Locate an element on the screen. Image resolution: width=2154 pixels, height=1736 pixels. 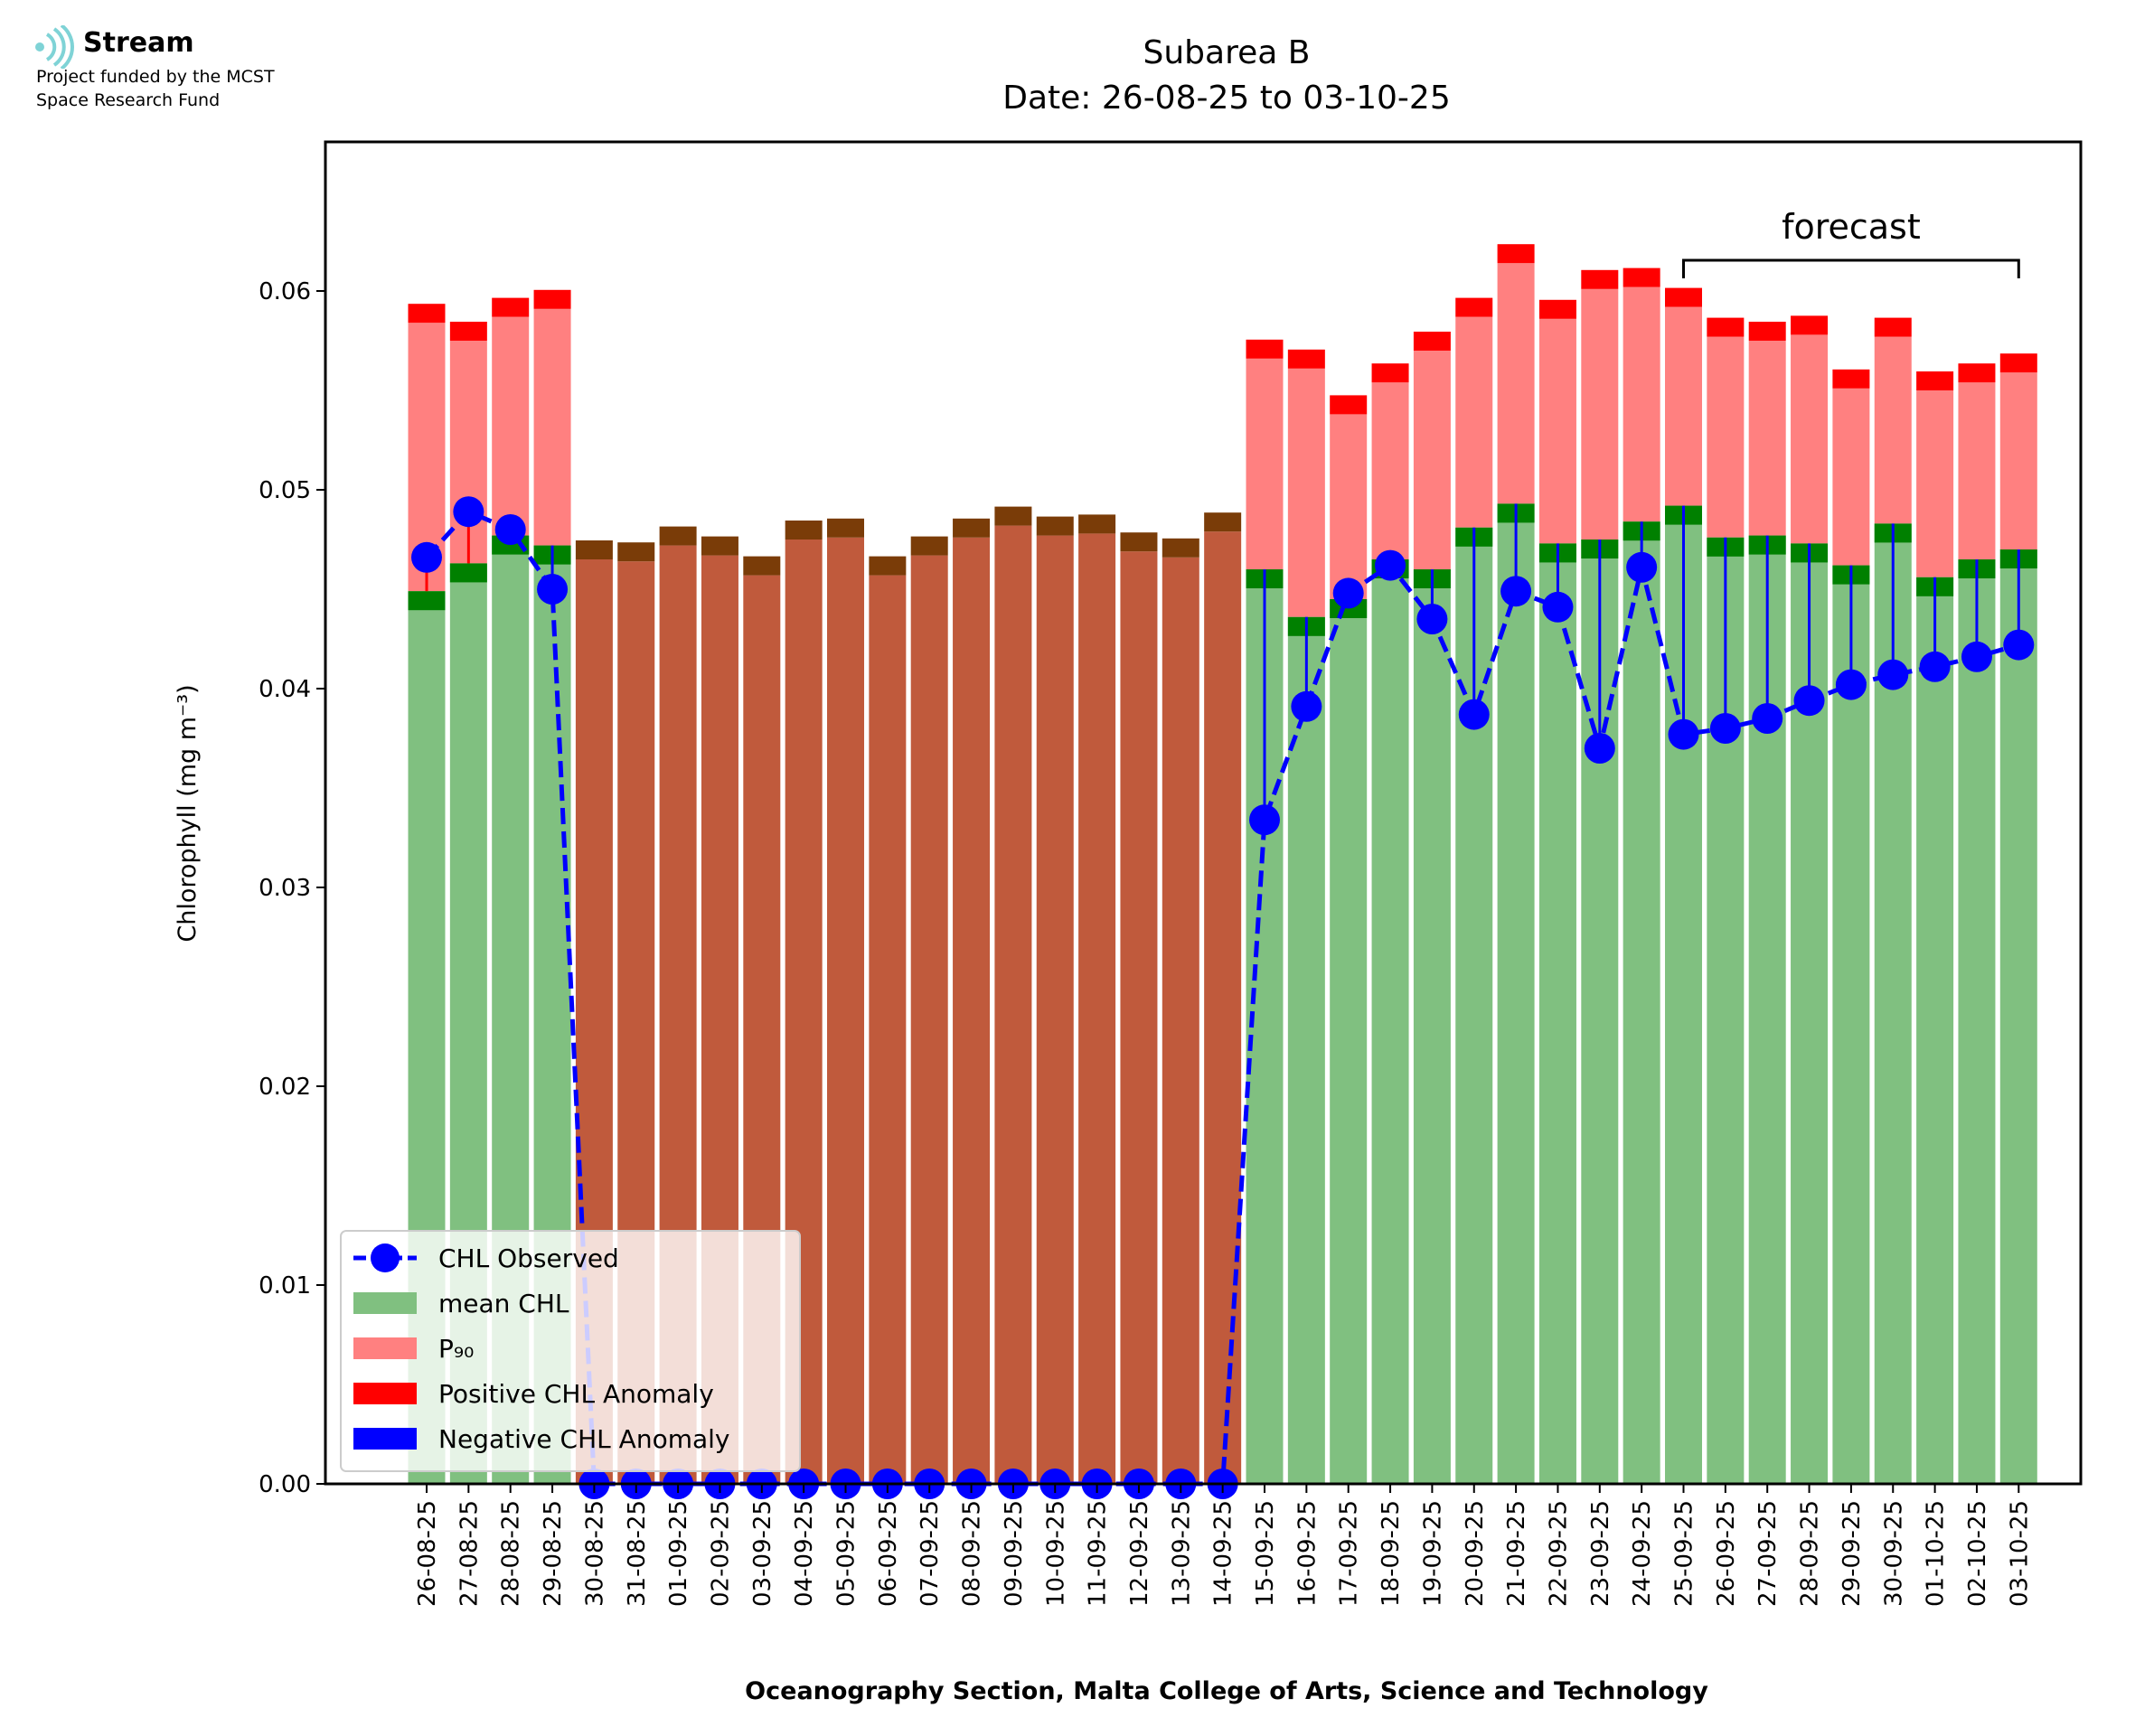
x-tick-label: 28-09-25 is located at coordinates (1810, 1554).